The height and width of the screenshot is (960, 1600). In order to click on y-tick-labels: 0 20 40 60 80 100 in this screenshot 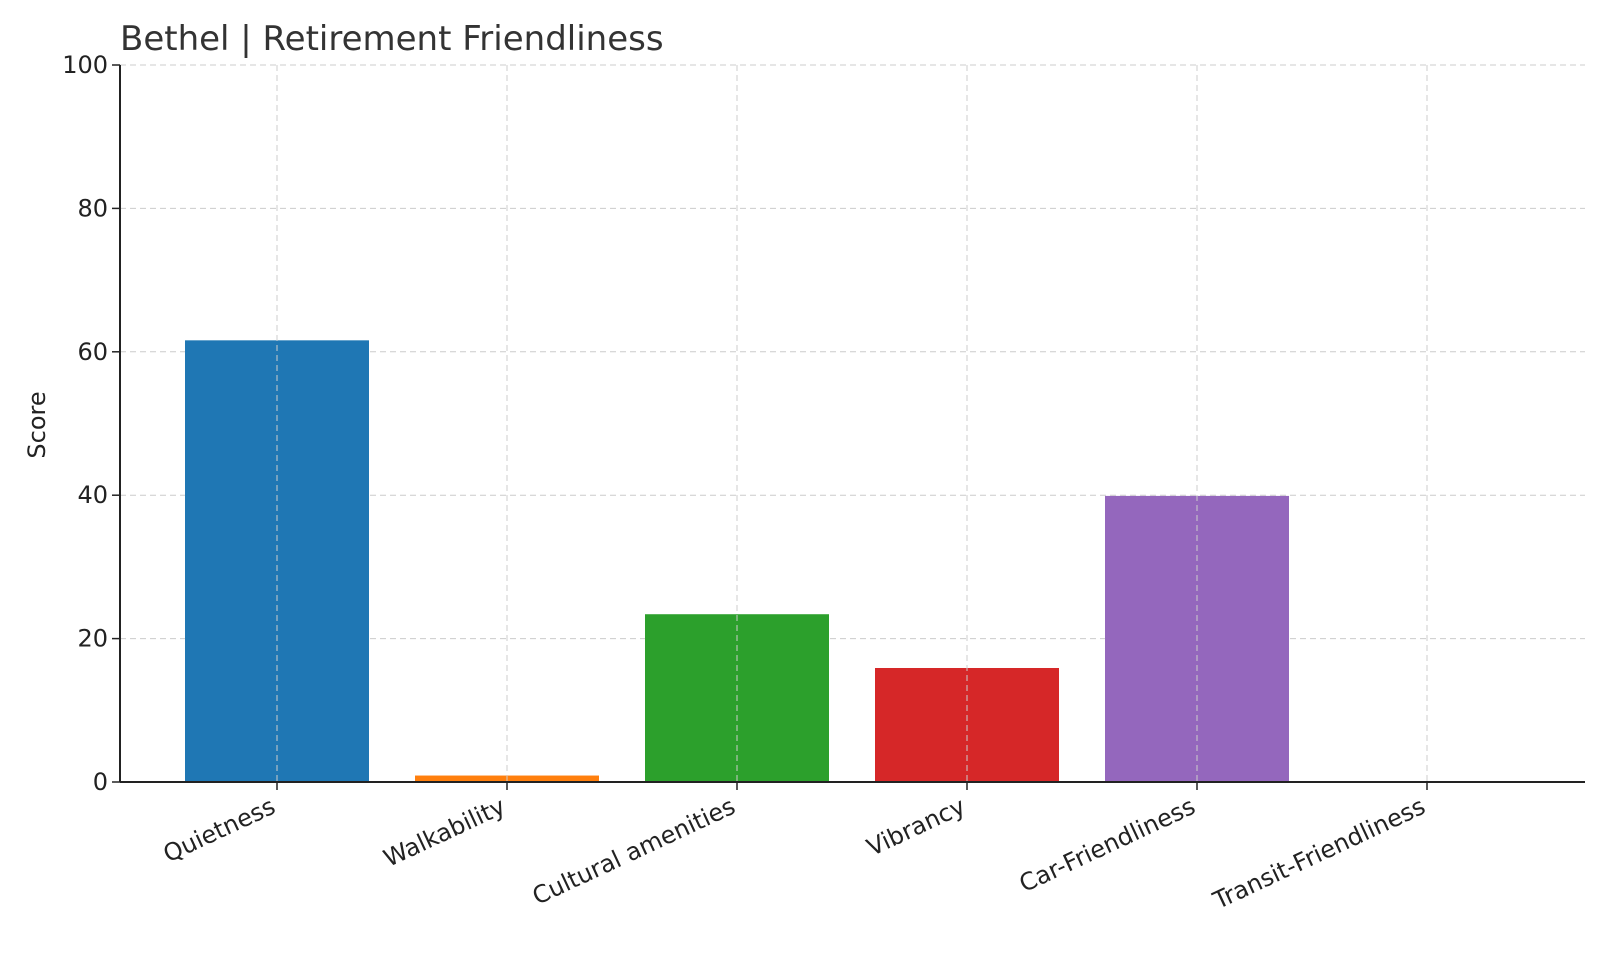, I will do `click(85, 423)`.